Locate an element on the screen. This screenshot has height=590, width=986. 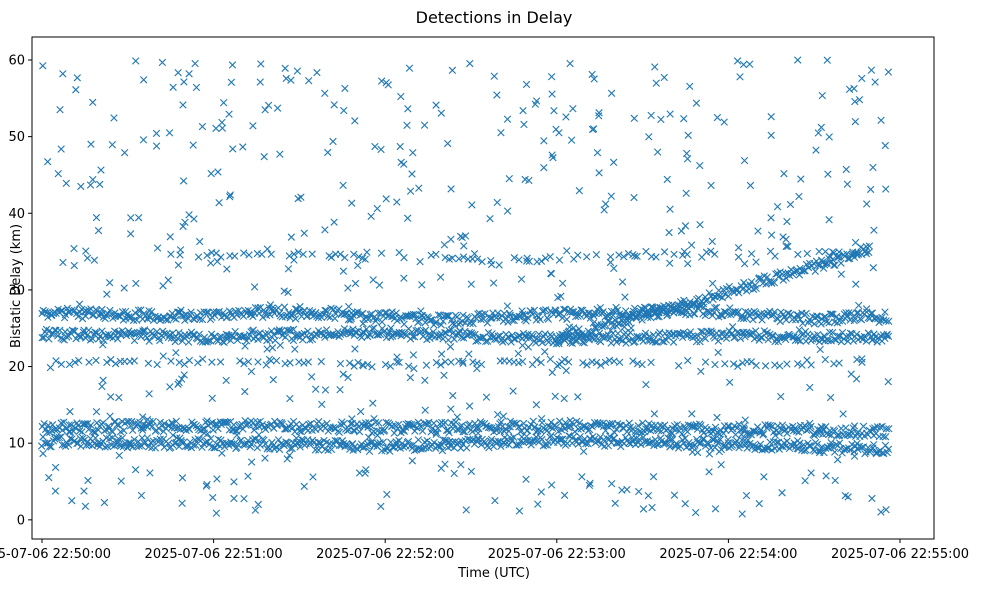
x-axis-label: Time (UTC) is located at coordinates (493, 573).